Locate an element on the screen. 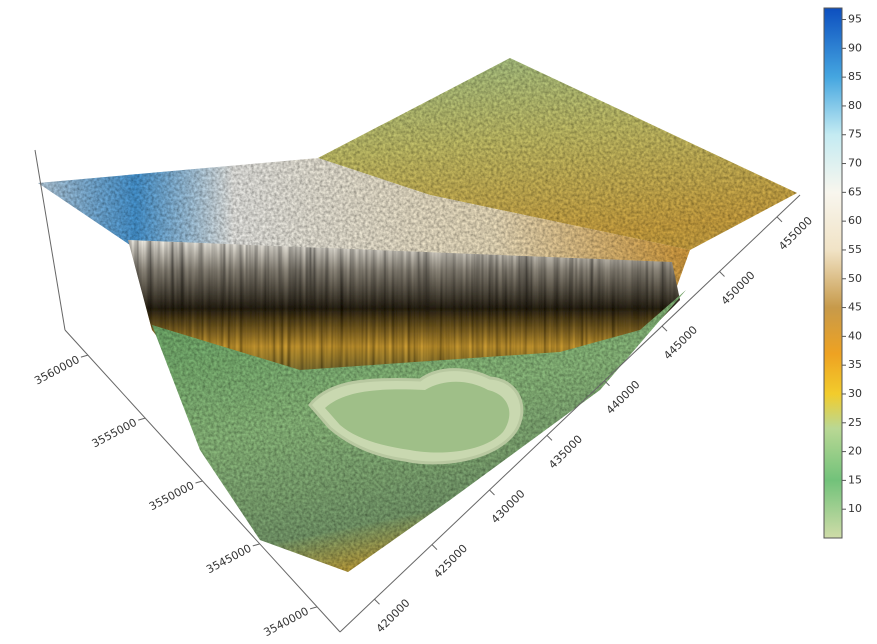  x-tick-label: 440000 is located at coordinates (623, 397).